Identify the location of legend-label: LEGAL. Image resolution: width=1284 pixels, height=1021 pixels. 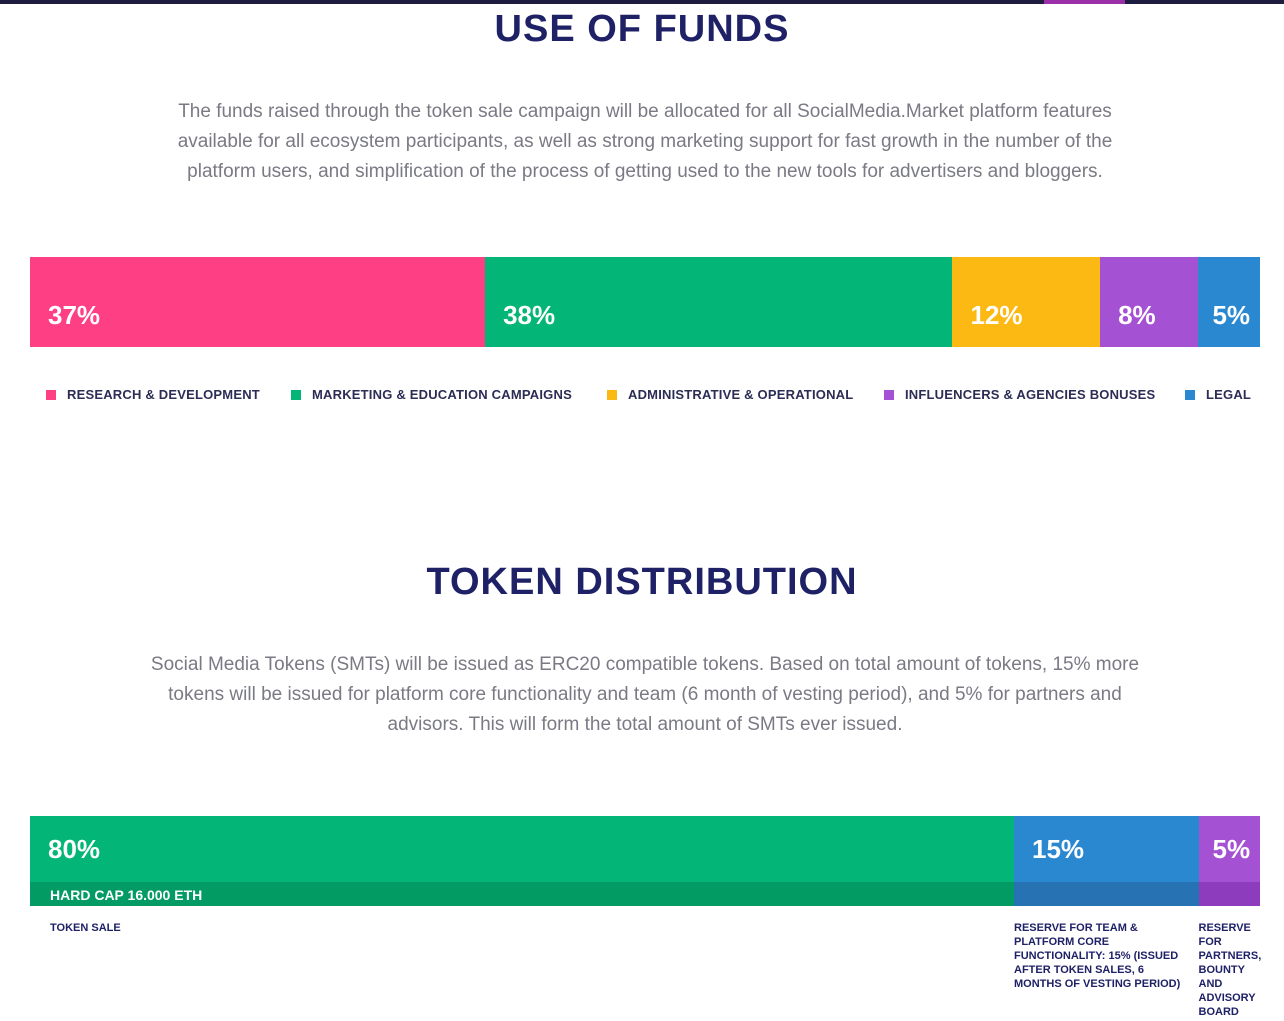
(1229, 394).